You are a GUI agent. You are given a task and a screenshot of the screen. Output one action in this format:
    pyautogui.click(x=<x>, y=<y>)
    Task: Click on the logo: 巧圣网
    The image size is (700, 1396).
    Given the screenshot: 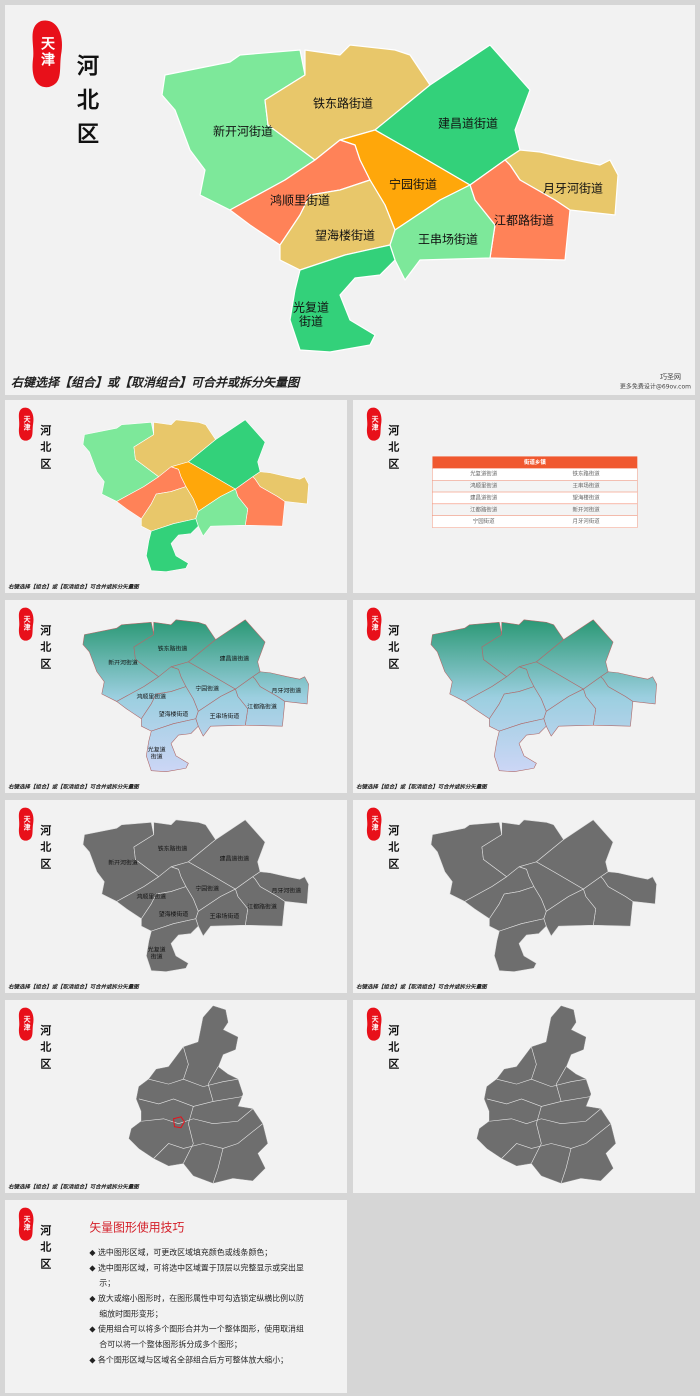 What is the action you would take?
    pyautogui.click(x=670, y=377)
    